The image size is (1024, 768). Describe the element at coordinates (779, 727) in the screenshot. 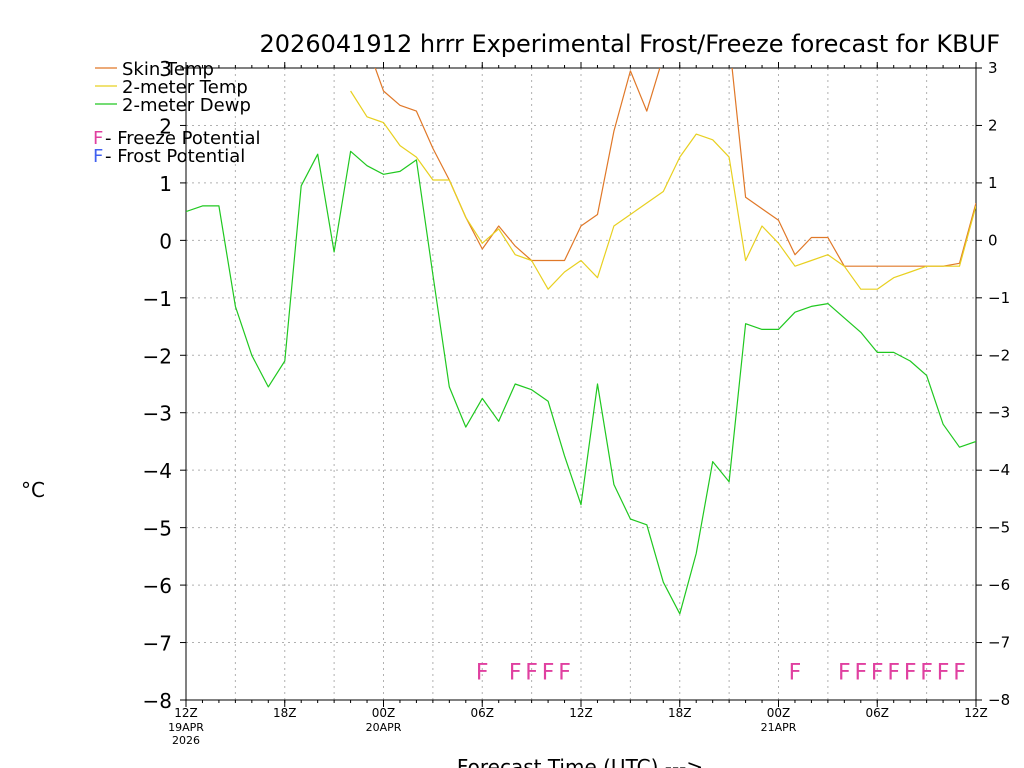

I see `x-tick-sublabel: 21APR` at that location.